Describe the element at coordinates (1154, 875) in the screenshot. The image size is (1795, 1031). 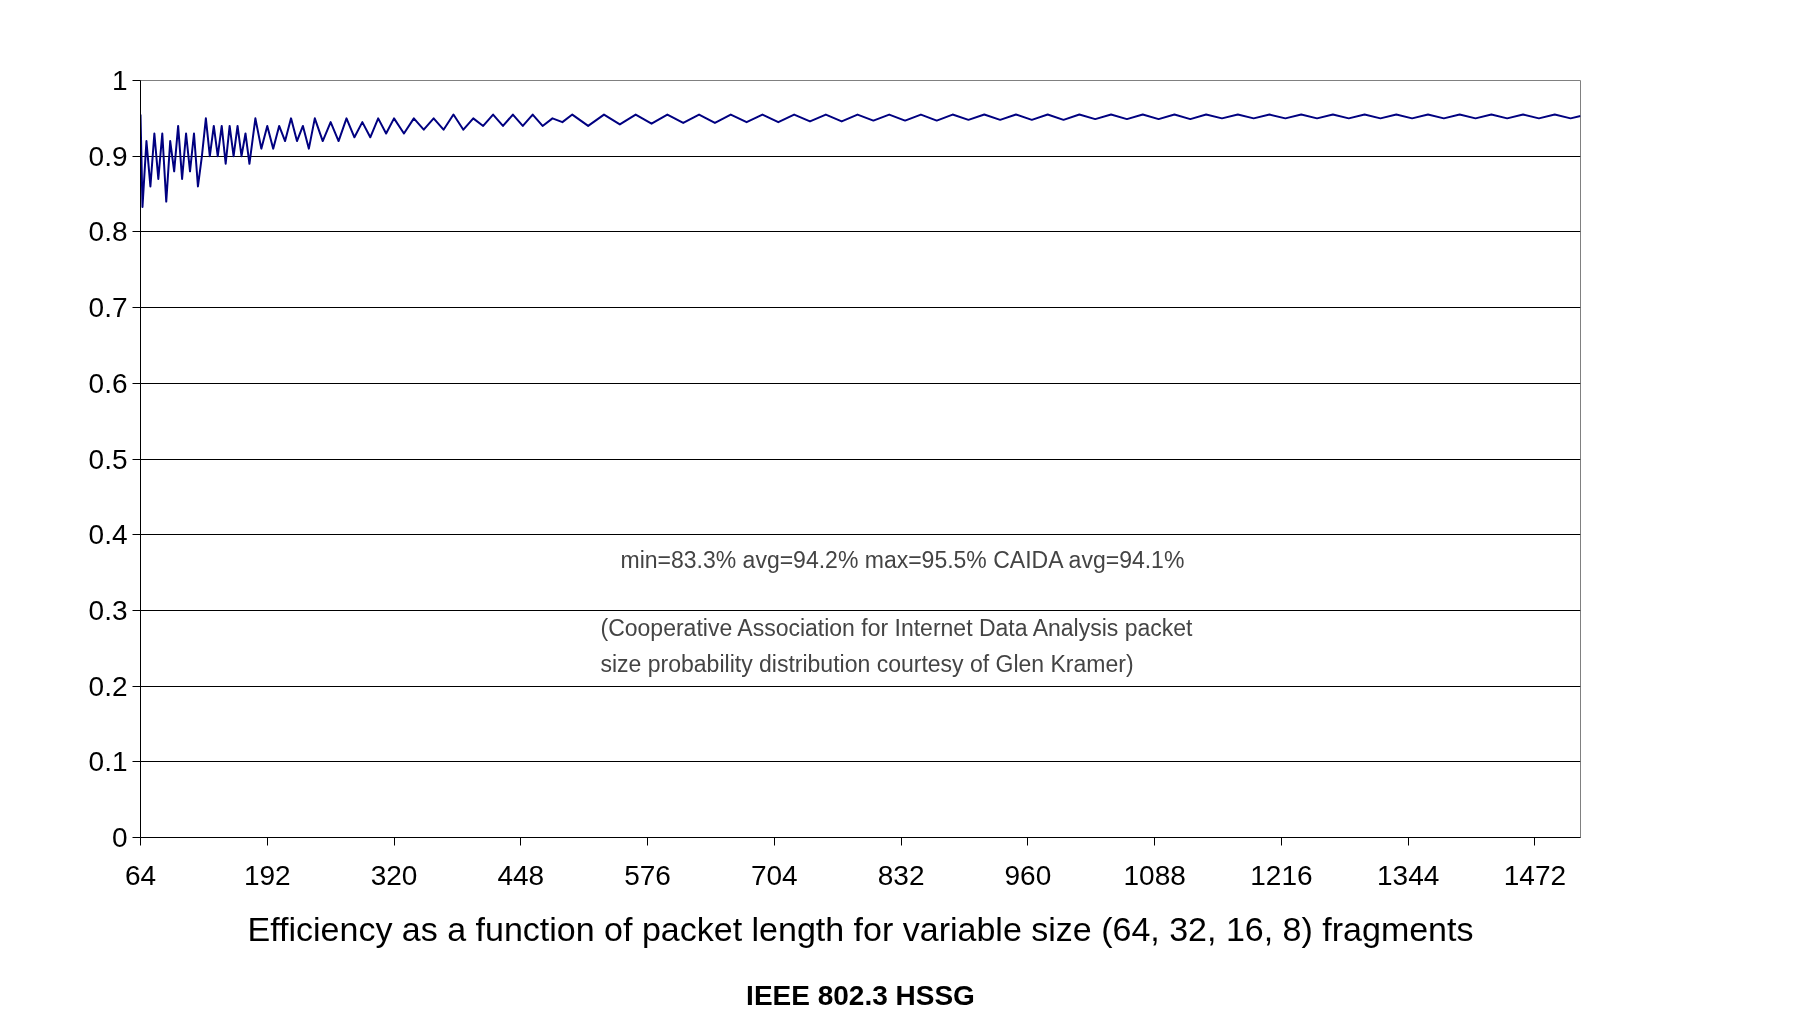
I see `x-tick-label: 1088` at that location.